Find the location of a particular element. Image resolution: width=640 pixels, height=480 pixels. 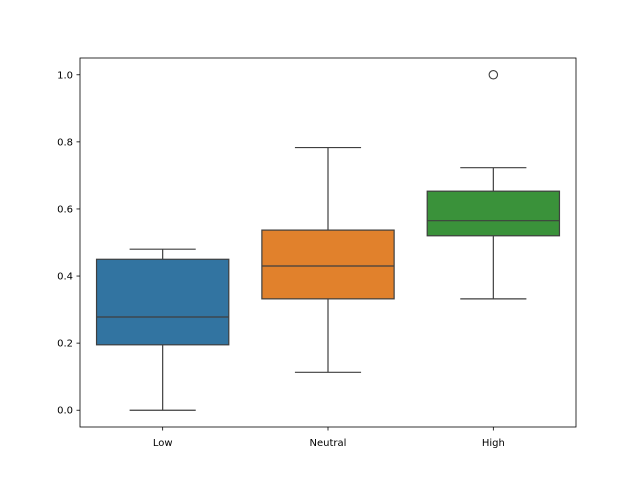

y-tick-label: 0.6 is located at coordinates (65, 209).